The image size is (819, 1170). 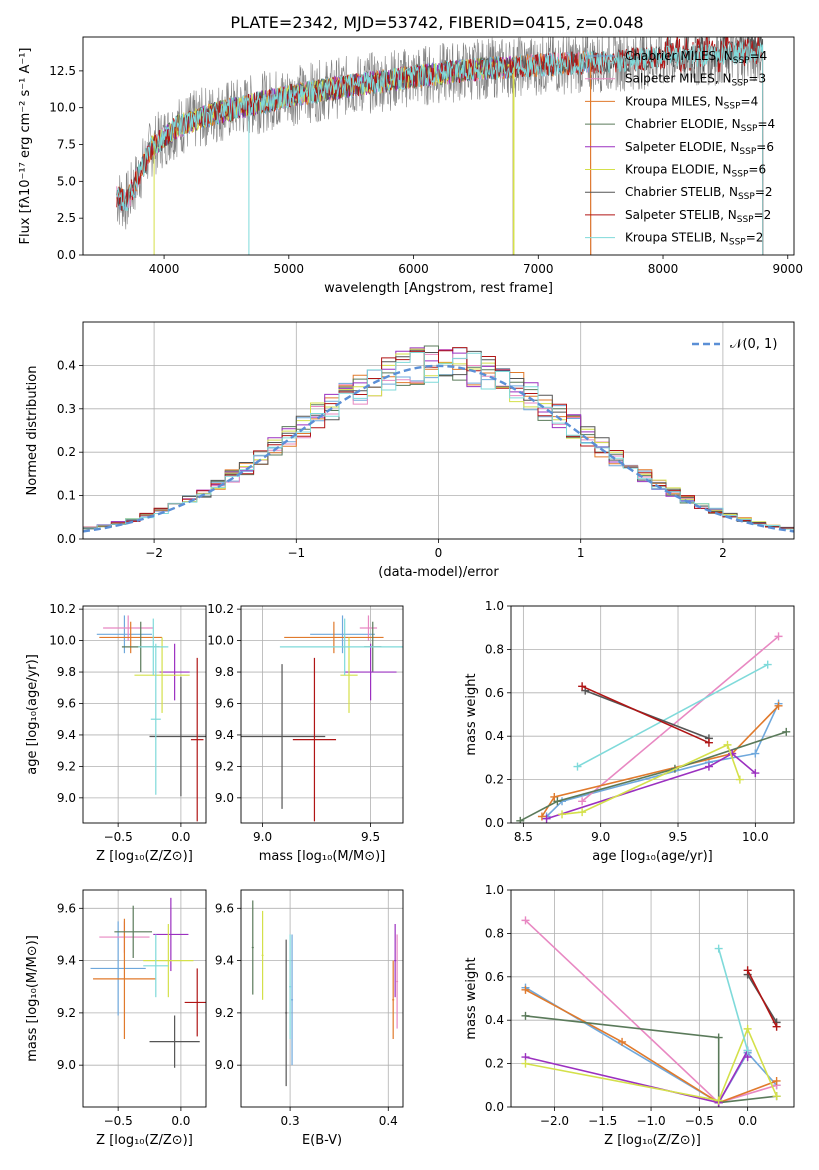 I want to click on x-tick-label: 8000, so click(x=663, y=269).